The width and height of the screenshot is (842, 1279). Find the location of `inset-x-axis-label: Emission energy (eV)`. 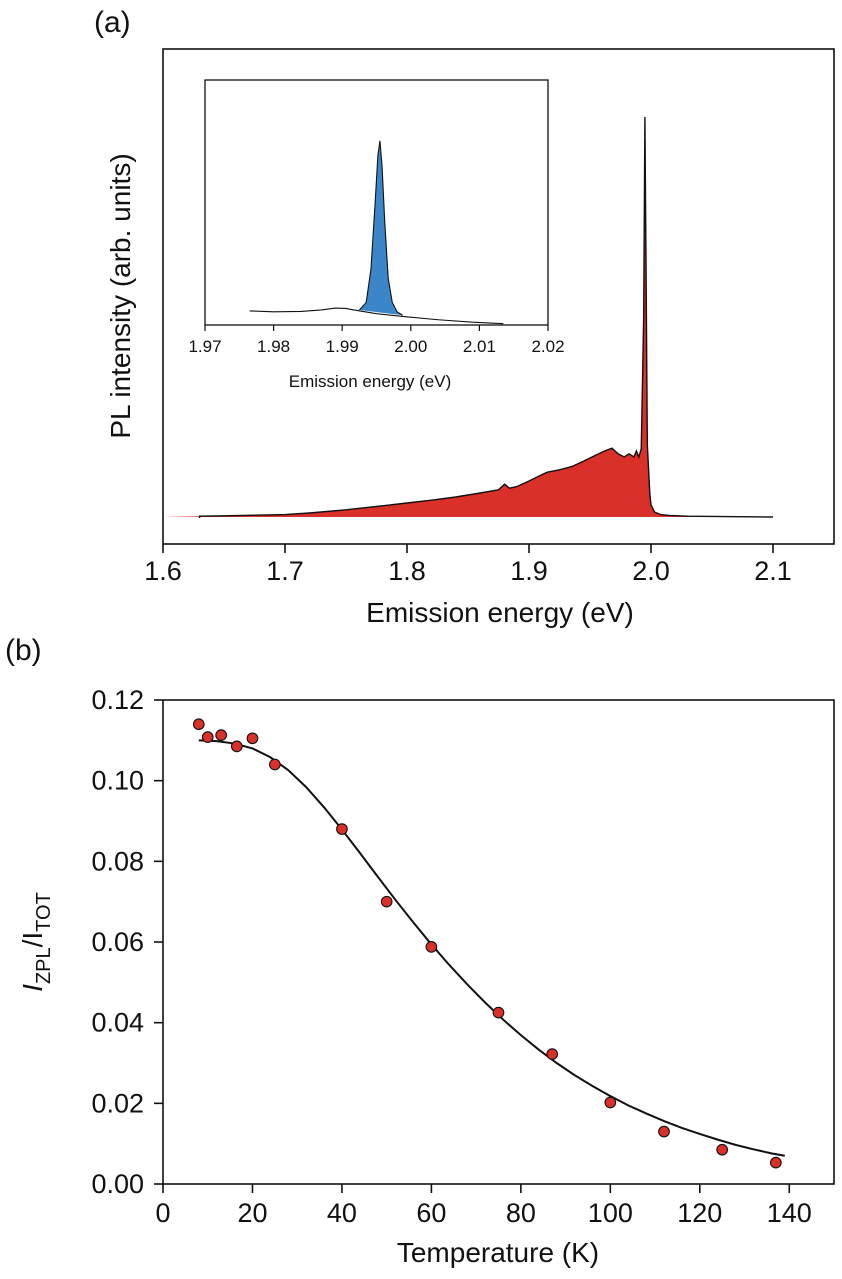

inset-x-axis-label: Emission energy (eV) is located at coordinates (370, 381).